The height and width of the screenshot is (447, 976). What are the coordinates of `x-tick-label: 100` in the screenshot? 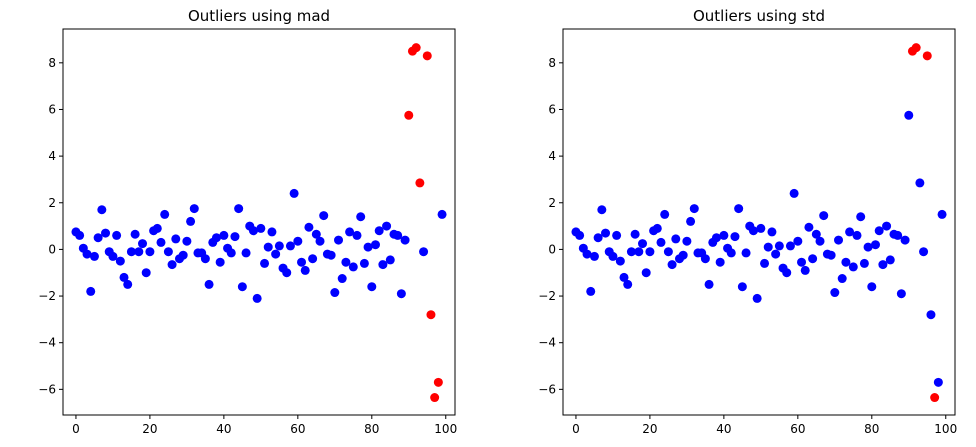 It's located at (445, 429).